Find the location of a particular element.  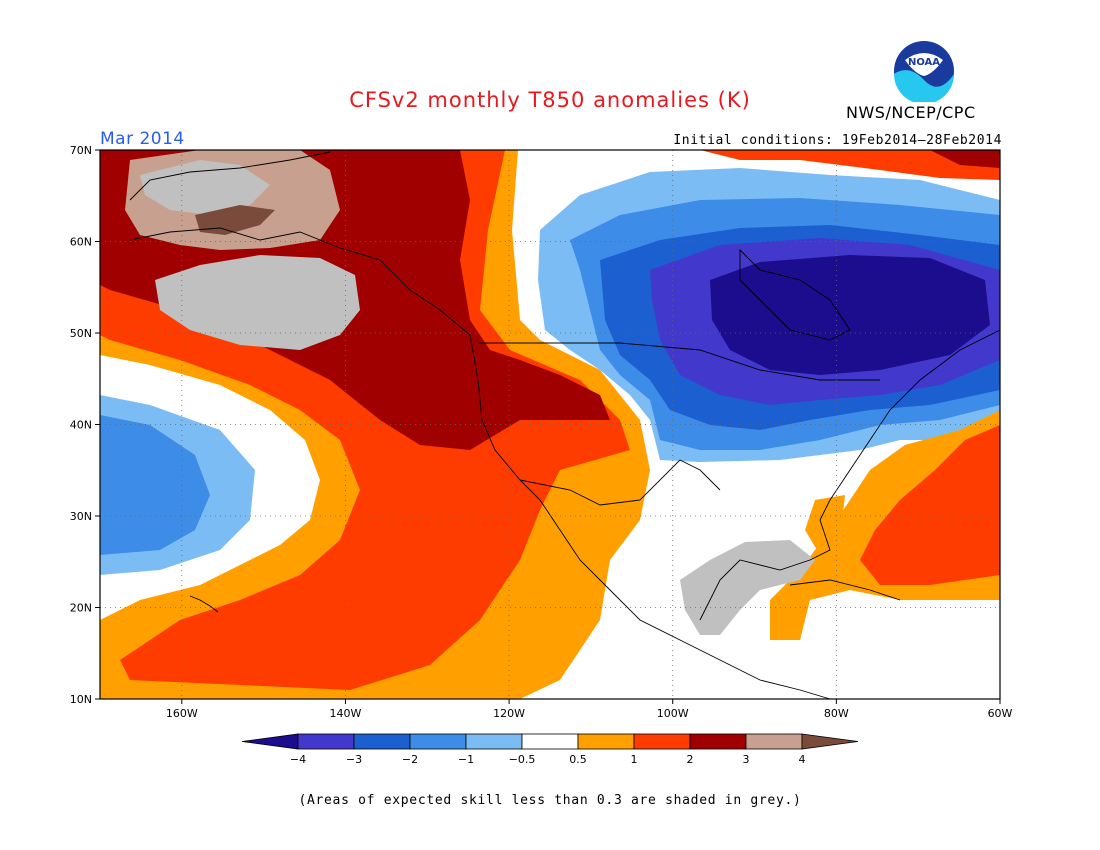

lon-tick-label: 60W is located at coordinates (1000, 713).